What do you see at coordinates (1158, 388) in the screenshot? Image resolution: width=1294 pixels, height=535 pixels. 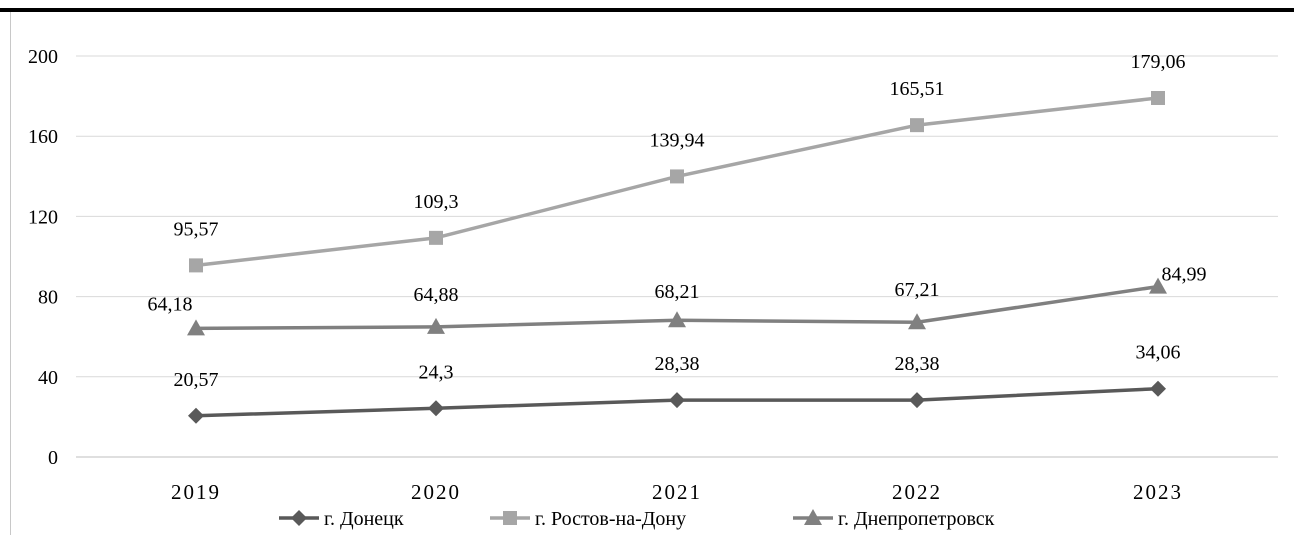 I see `data-point-1-2023` at bounding box center [1158, 388].